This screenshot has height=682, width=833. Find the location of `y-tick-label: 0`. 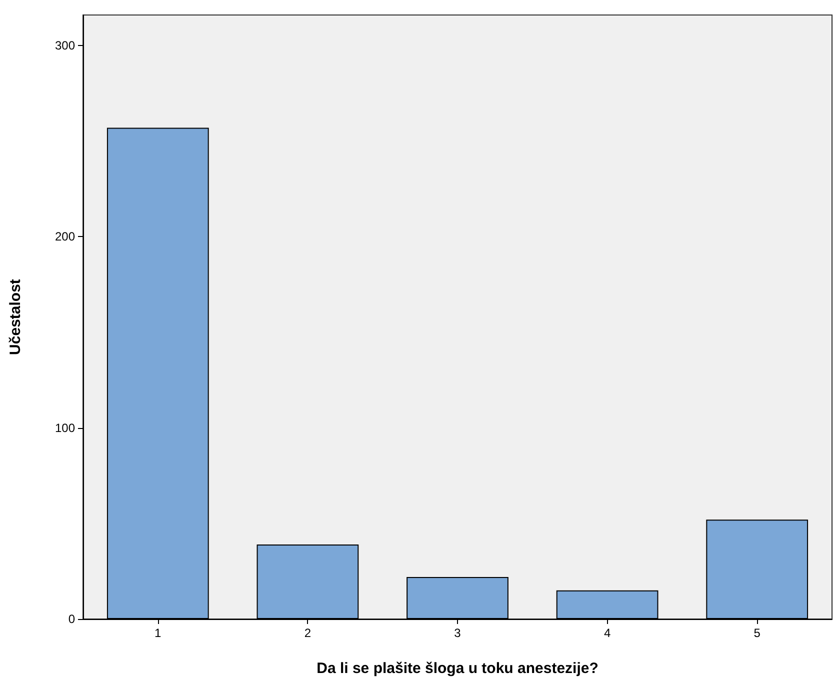

y-tick-label: 0 is located at coordinates (72, 619).